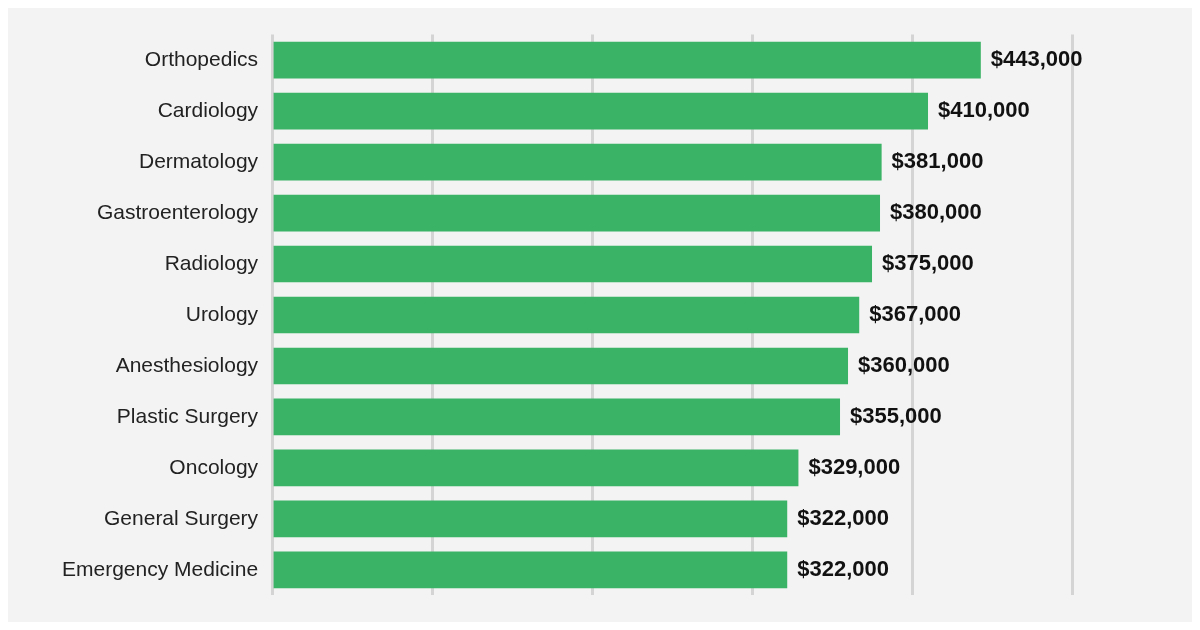 The image size is (1200, 630). Describe the element at coordinates (160, 568) in the screenshot. I see `y-tick-label: Emergency Medicine` at that location.